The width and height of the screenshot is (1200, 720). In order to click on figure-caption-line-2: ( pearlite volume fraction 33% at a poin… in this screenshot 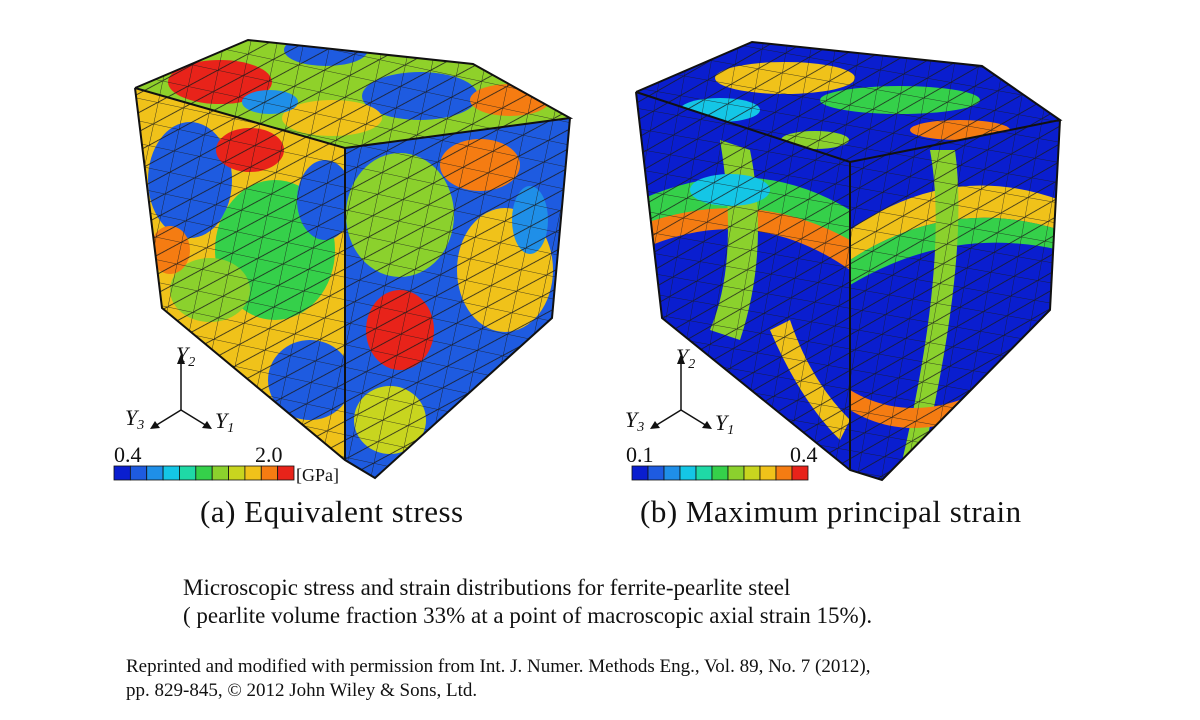, I will do `click(528, 615)`.